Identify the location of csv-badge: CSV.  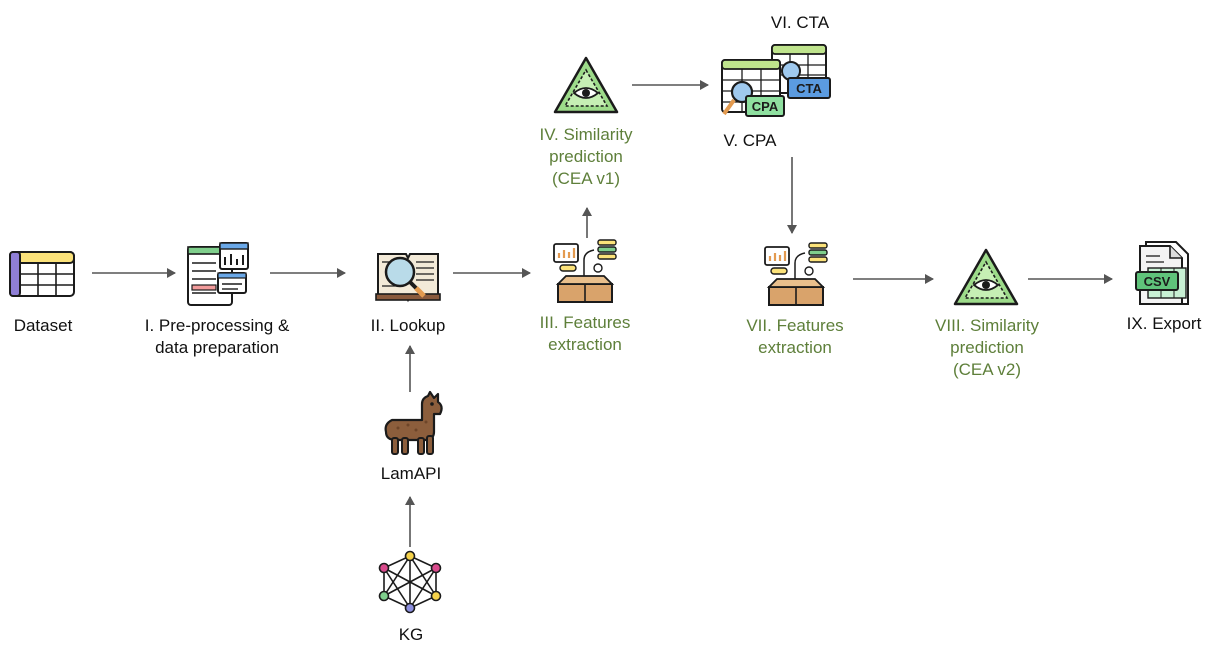
(1157, 281).